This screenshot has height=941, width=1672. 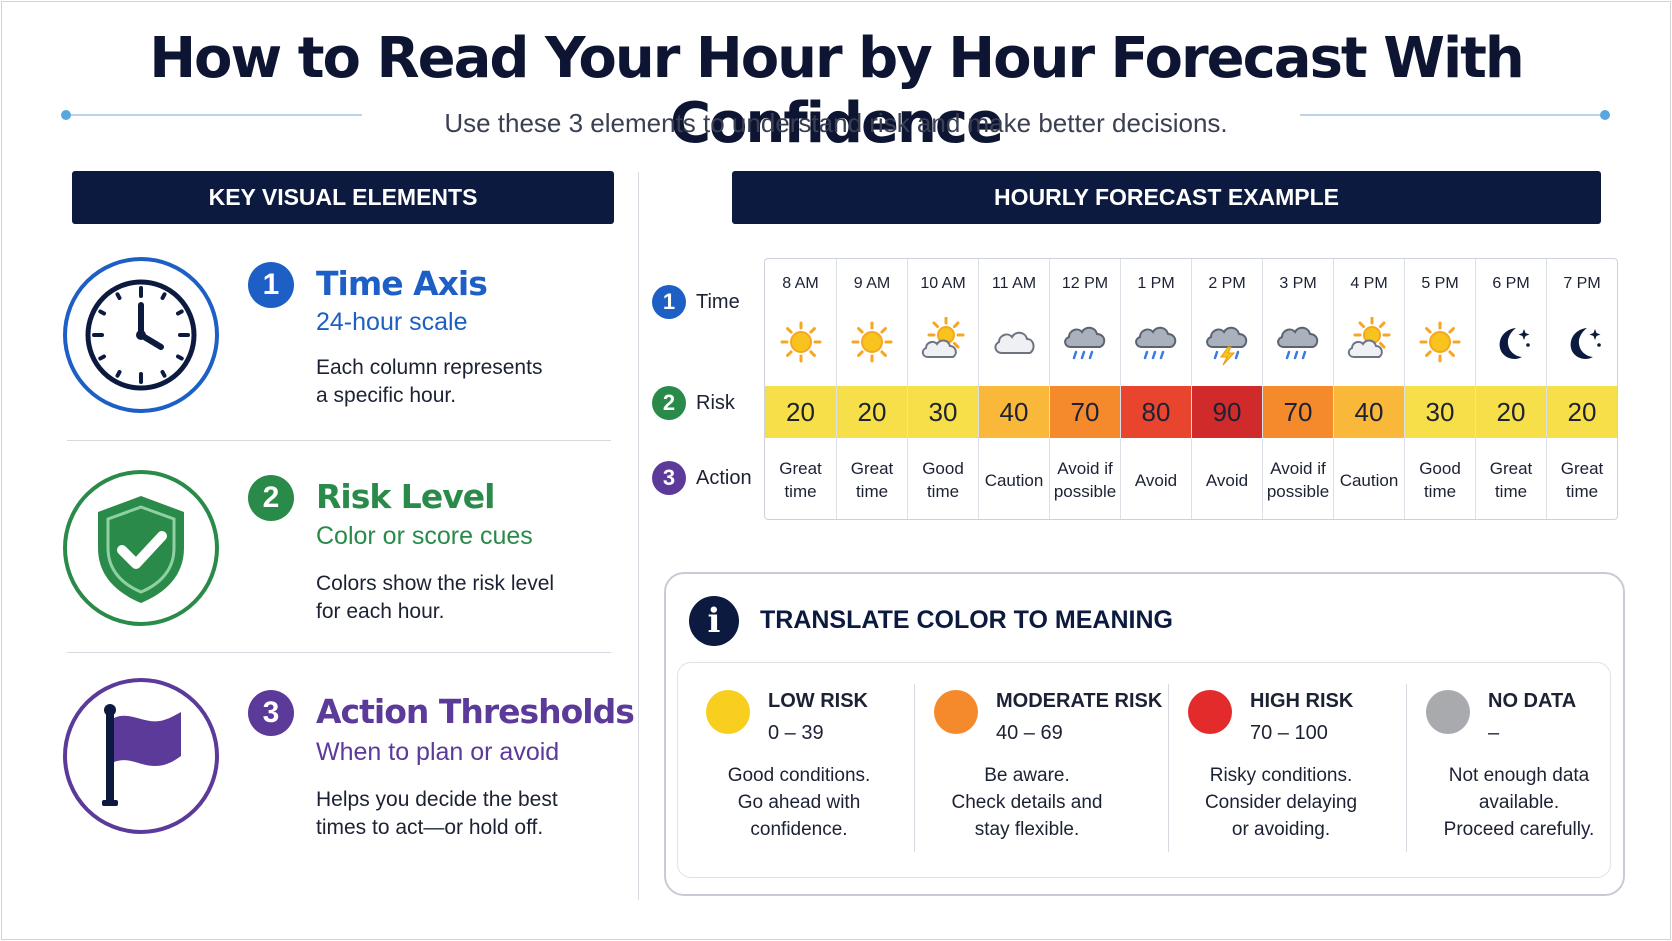 What do you see at coordinates (1084, 389) in the screenshot?
I see `hour-column: 12 PM 70 Avoid if possible` at bounding box center [1084, 389].